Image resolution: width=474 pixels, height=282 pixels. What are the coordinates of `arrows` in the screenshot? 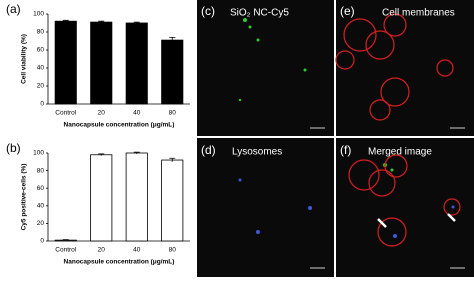 It's located at (416, 220).